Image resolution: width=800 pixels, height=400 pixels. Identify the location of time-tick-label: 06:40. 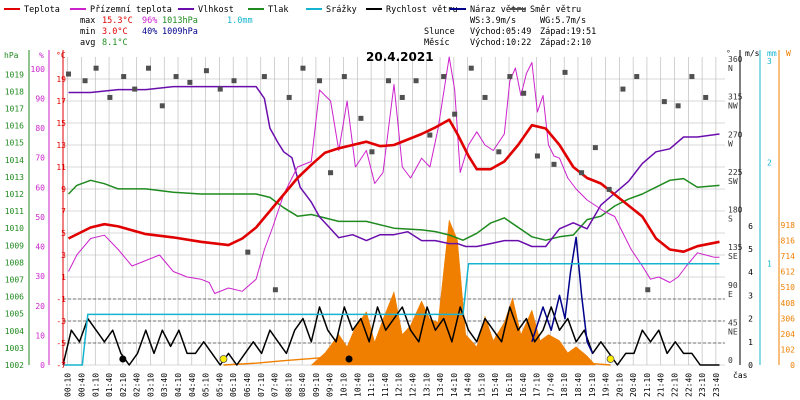
(247, 385).